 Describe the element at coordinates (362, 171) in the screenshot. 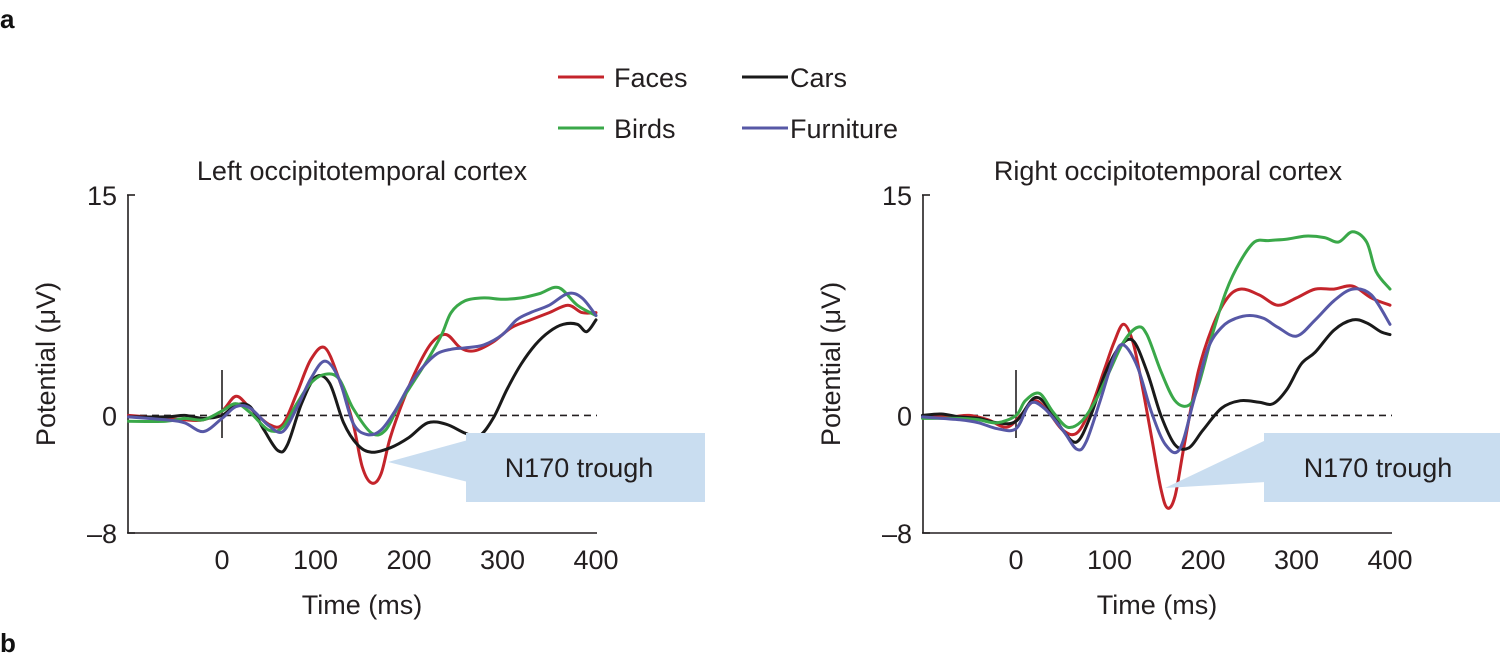

I see `chart-title-left: Left occipitotemporal cortex` at that location.